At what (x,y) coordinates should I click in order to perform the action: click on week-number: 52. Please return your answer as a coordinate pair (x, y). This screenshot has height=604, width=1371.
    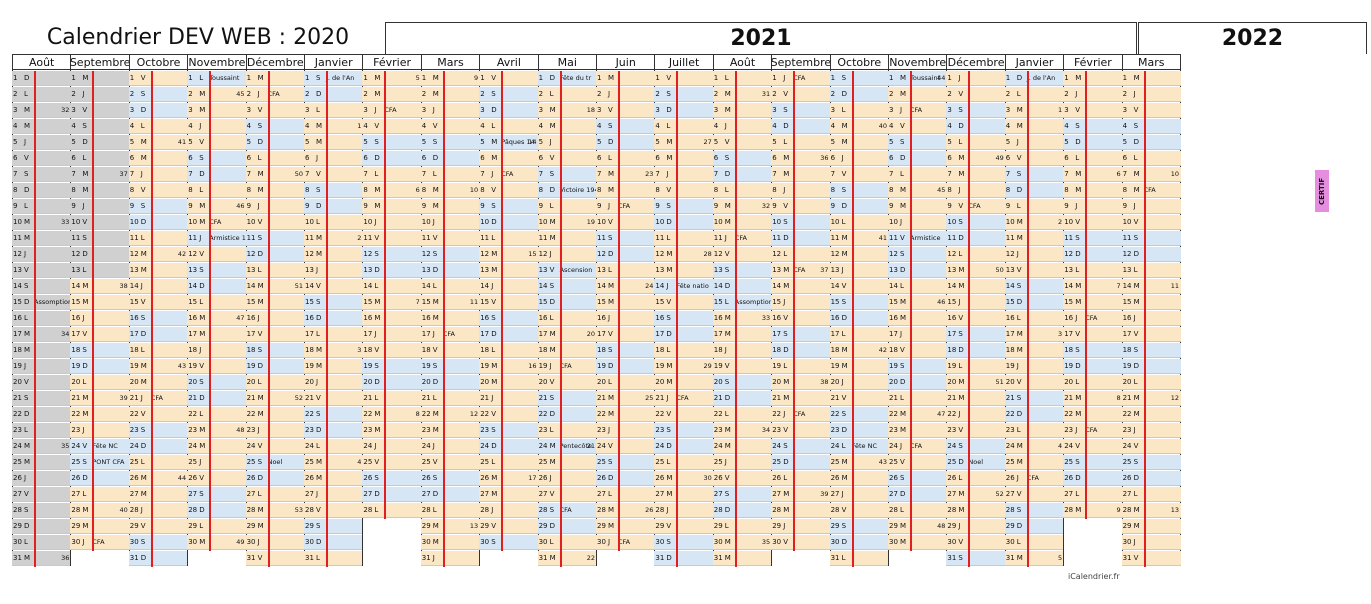
    Looking at the image, I should click on (298, 398).